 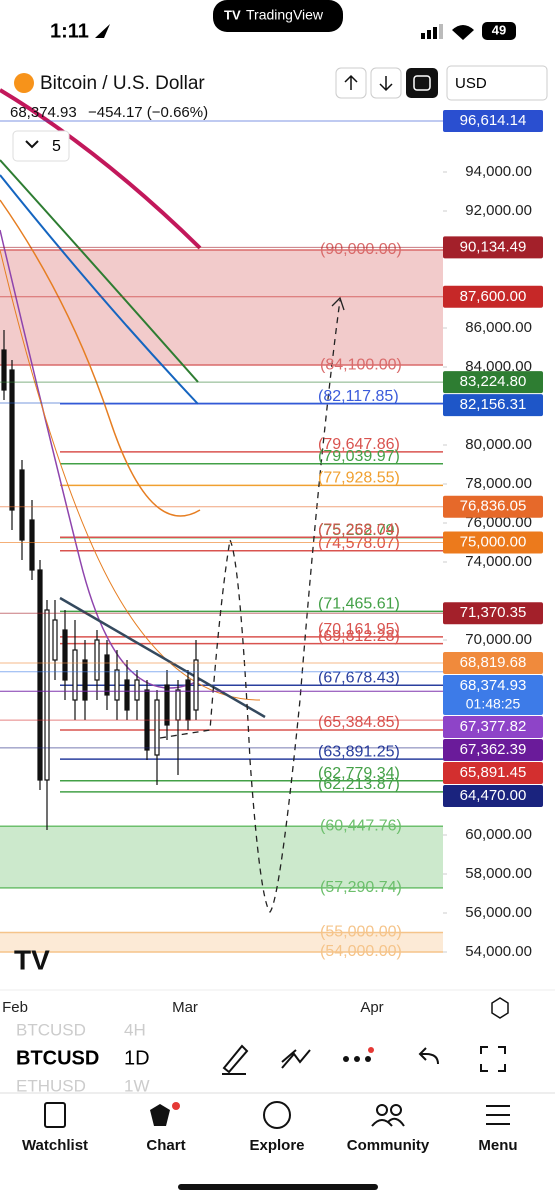 What do you see at coordinates (51, 1085) in the screenshot?
I see `recent-symbol: ETHUSD` at bounding box center [51, 1085].